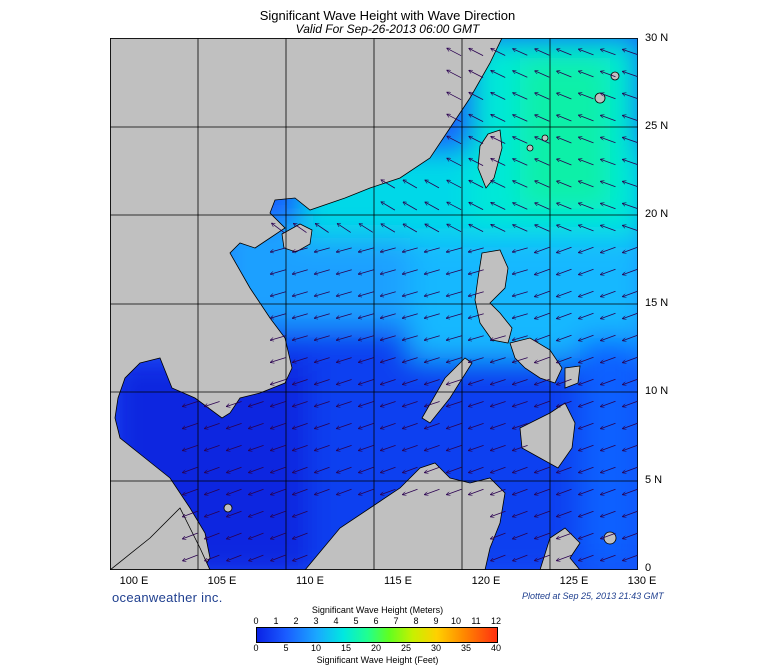 The height and width of the screenshot is (665, 775). I want to click on lat-label-15: 15 N, so click(657, 303).